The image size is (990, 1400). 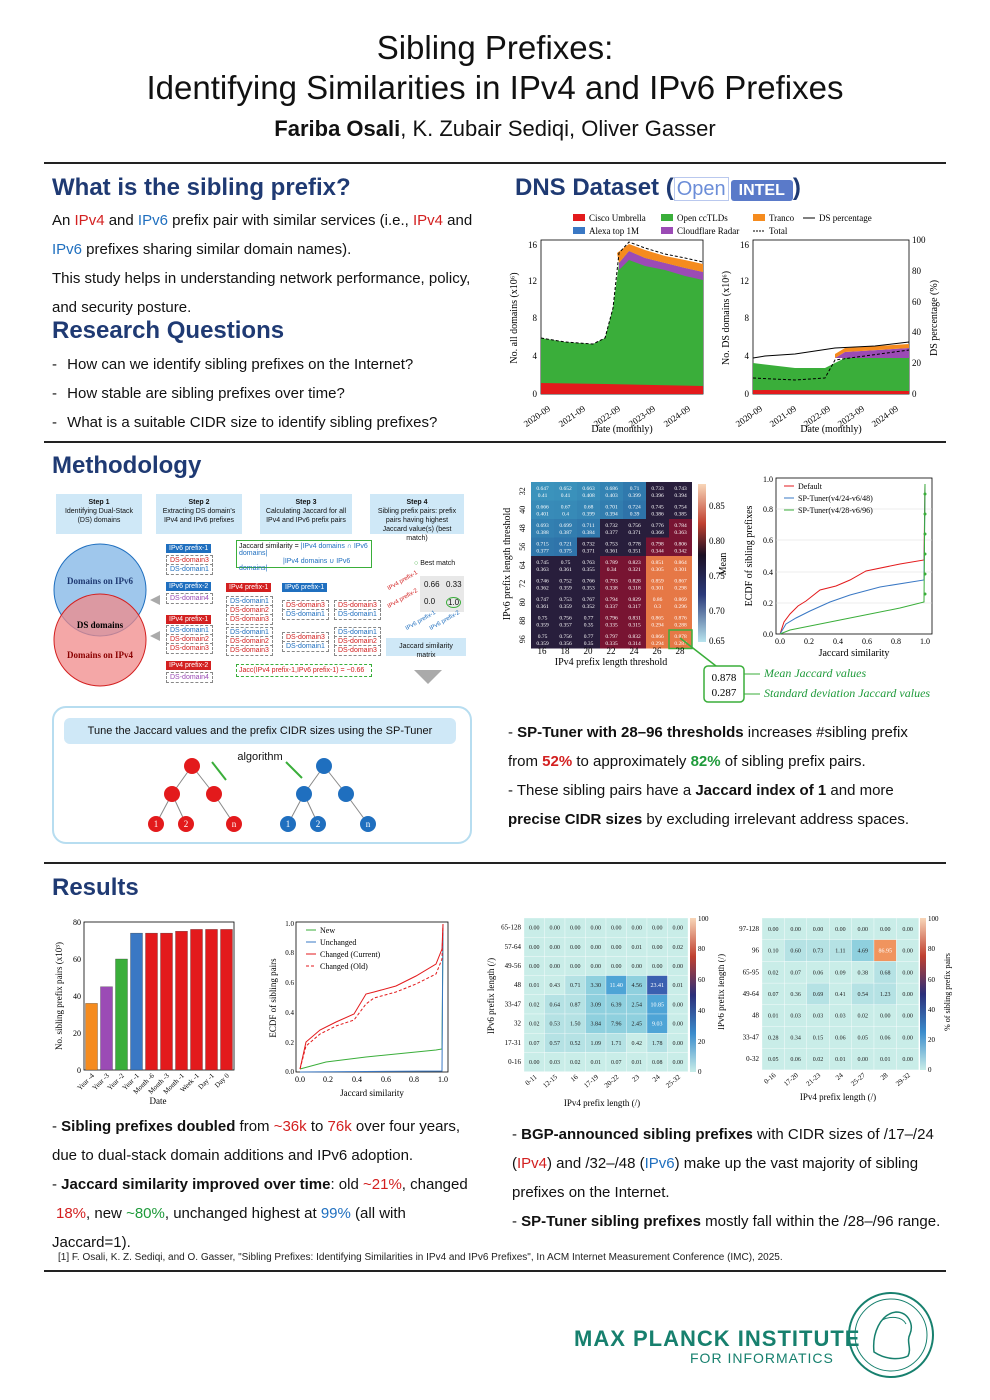 What do you see at coordinates (532, 281) in the screenshot?
I see `svg-text: 12` at bounding box center [532, 281].